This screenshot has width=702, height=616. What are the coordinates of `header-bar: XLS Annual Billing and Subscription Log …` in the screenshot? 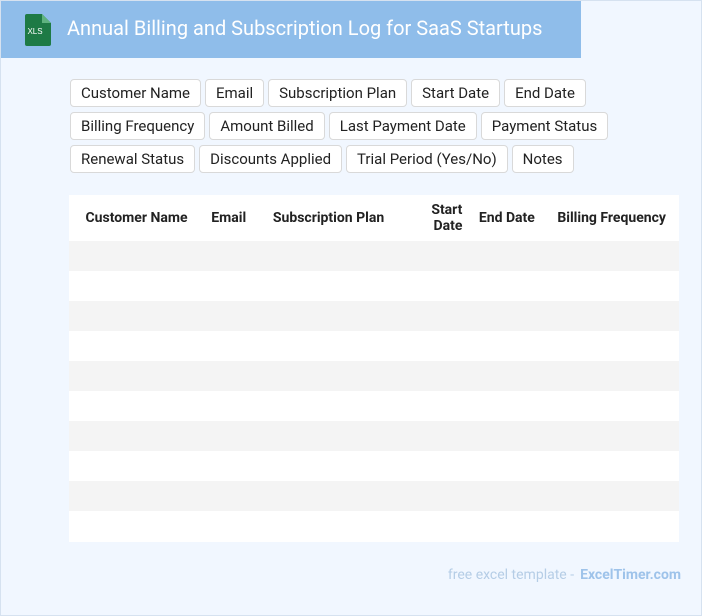 It's located at (291, 29).